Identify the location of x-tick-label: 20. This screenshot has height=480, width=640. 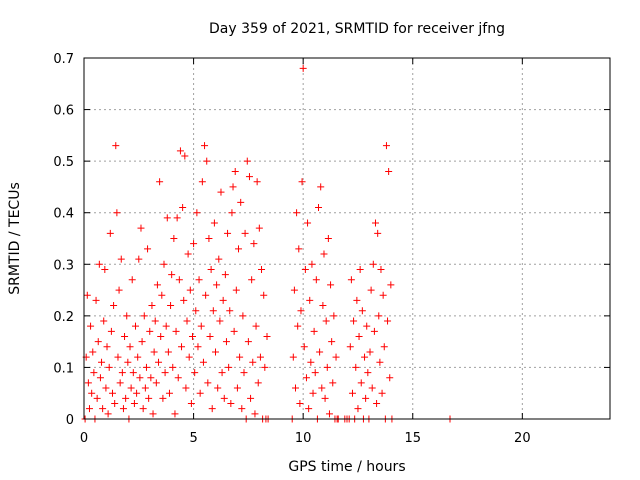
(522, 438).